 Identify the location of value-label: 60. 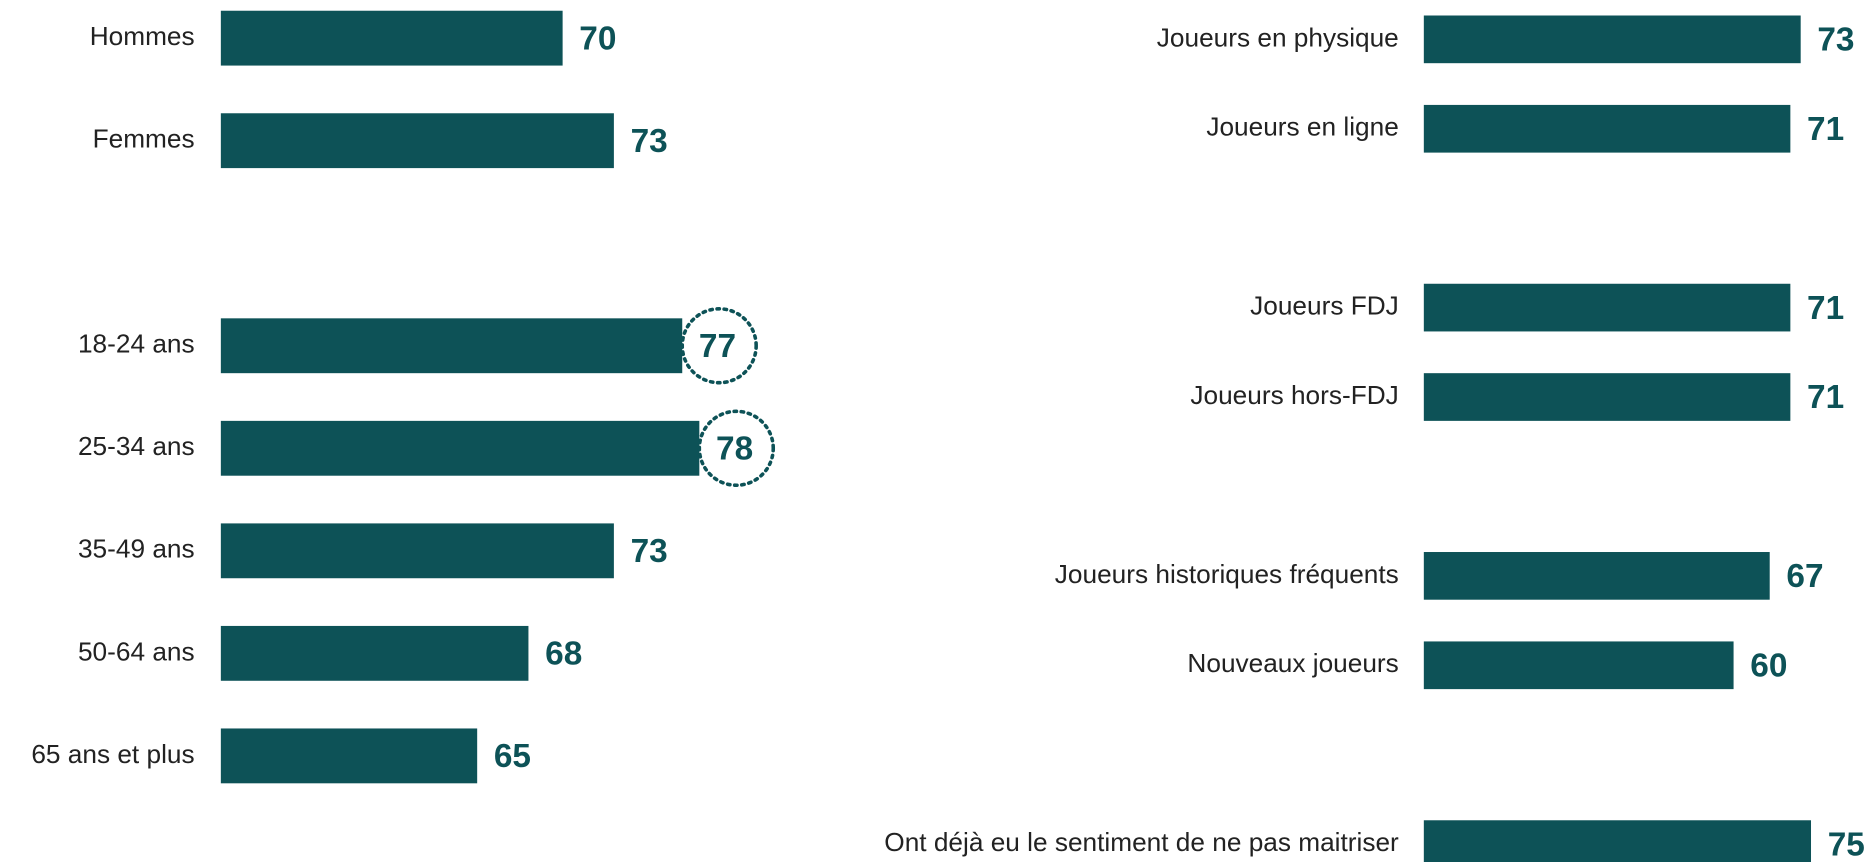
(1768, 665).